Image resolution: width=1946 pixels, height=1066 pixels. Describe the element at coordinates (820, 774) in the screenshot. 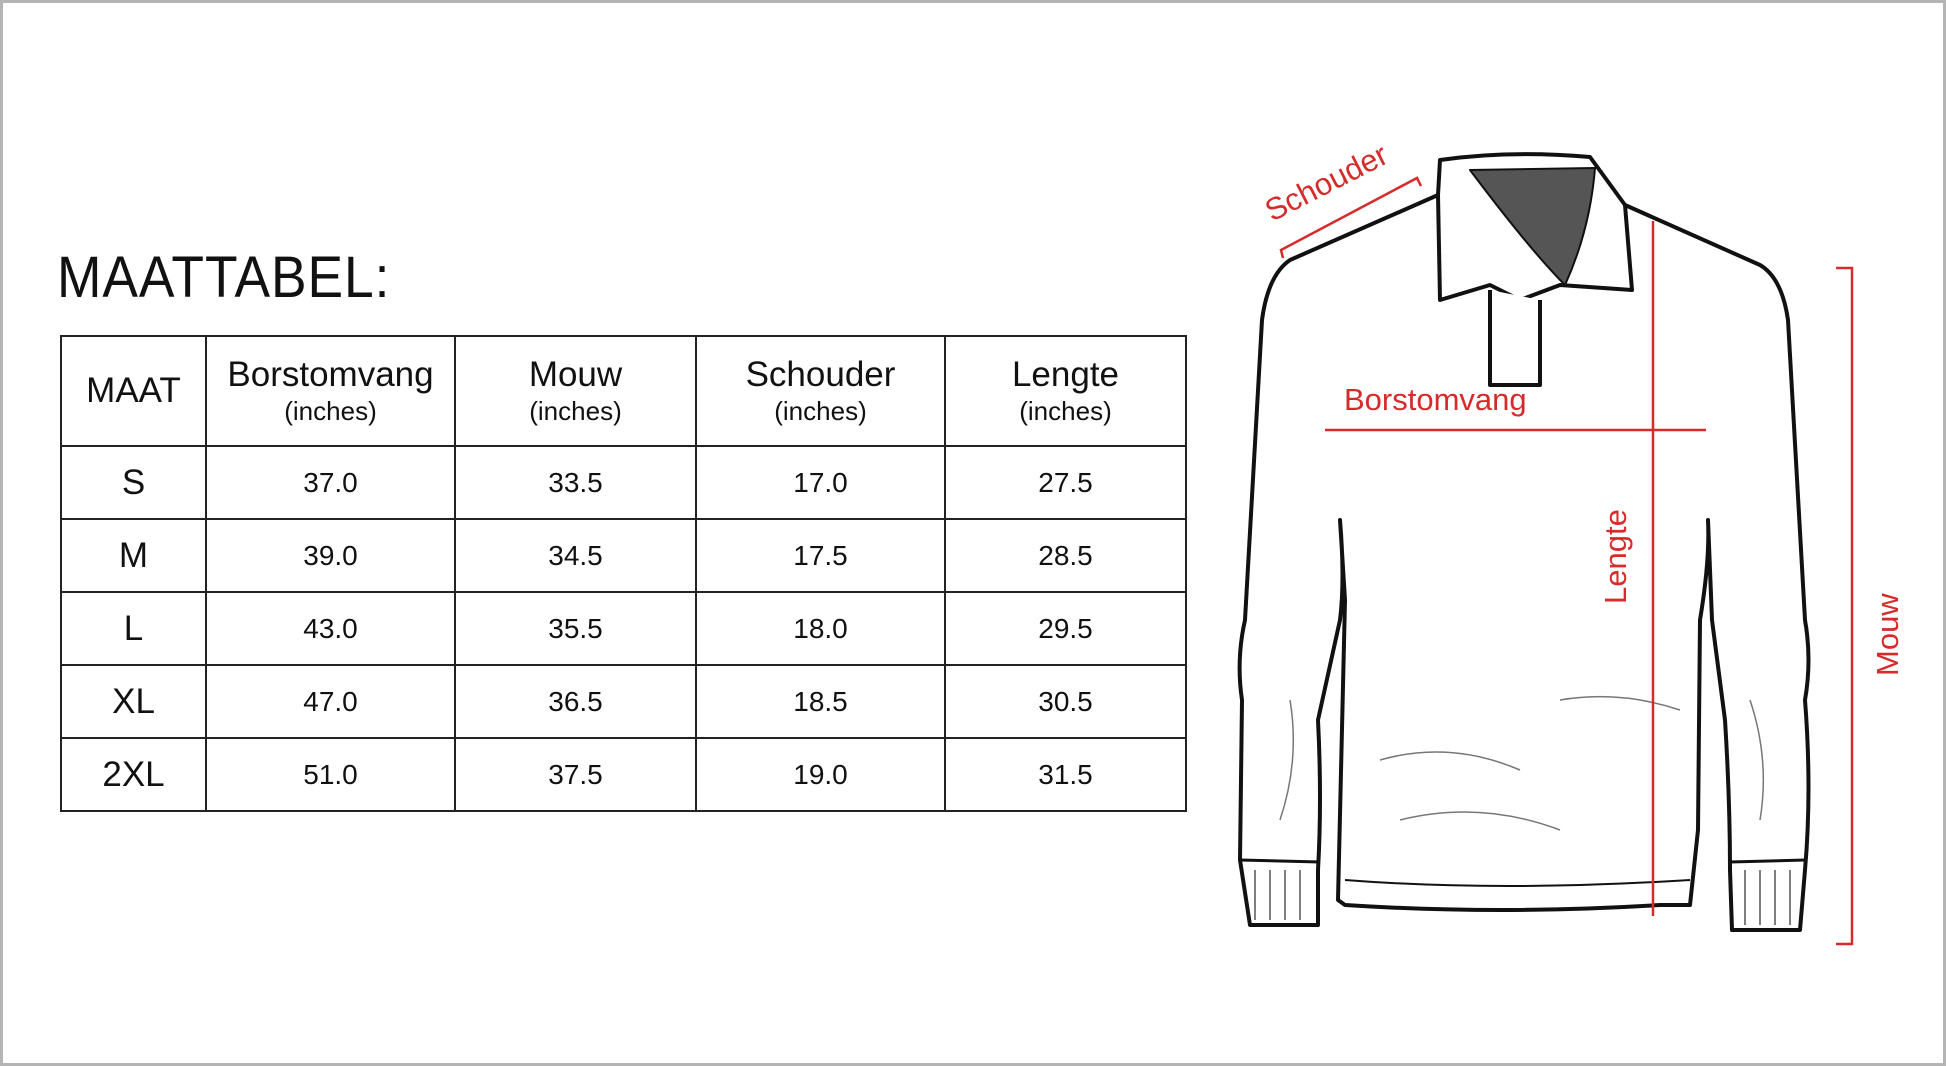

I see `cell: 19.0` at that location.